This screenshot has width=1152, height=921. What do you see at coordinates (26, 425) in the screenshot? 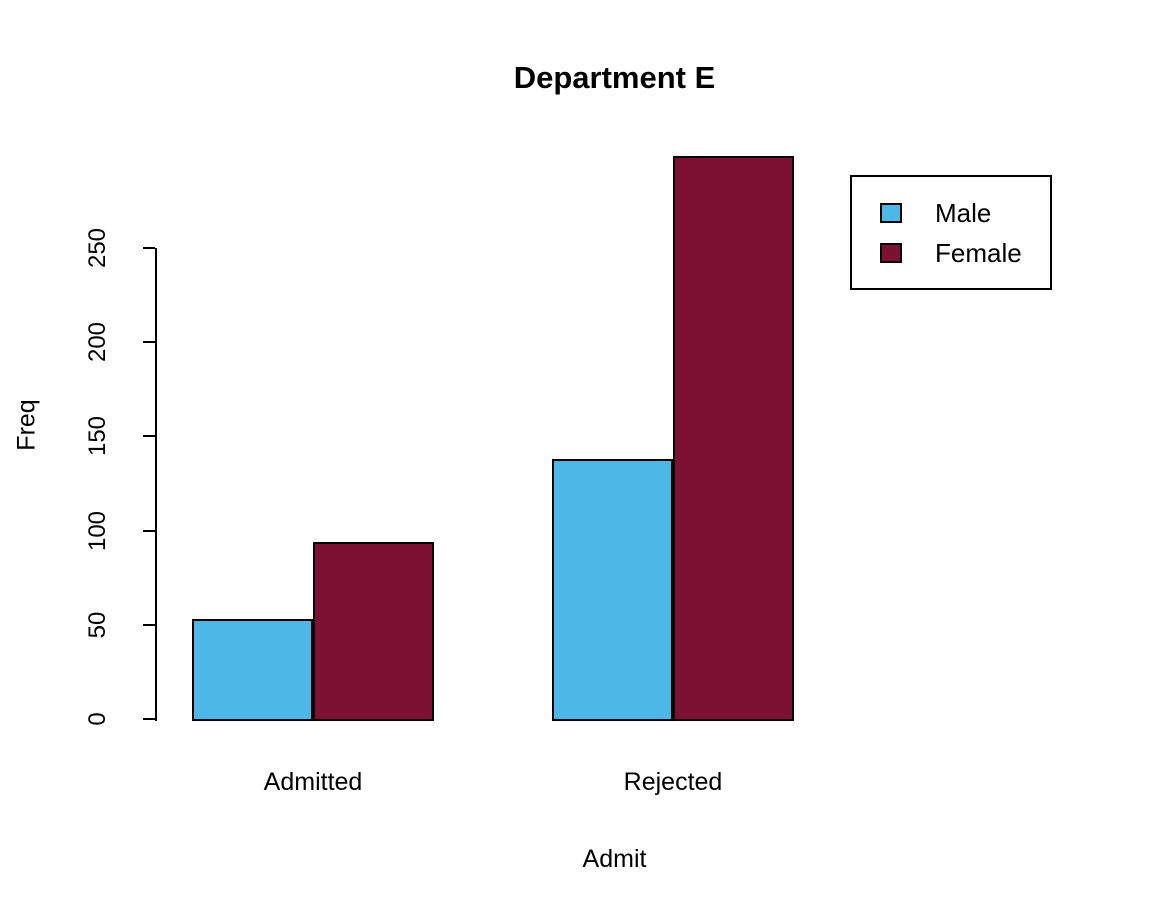
I see `y-axis-label: Freq` at bounding box center [26, 425].